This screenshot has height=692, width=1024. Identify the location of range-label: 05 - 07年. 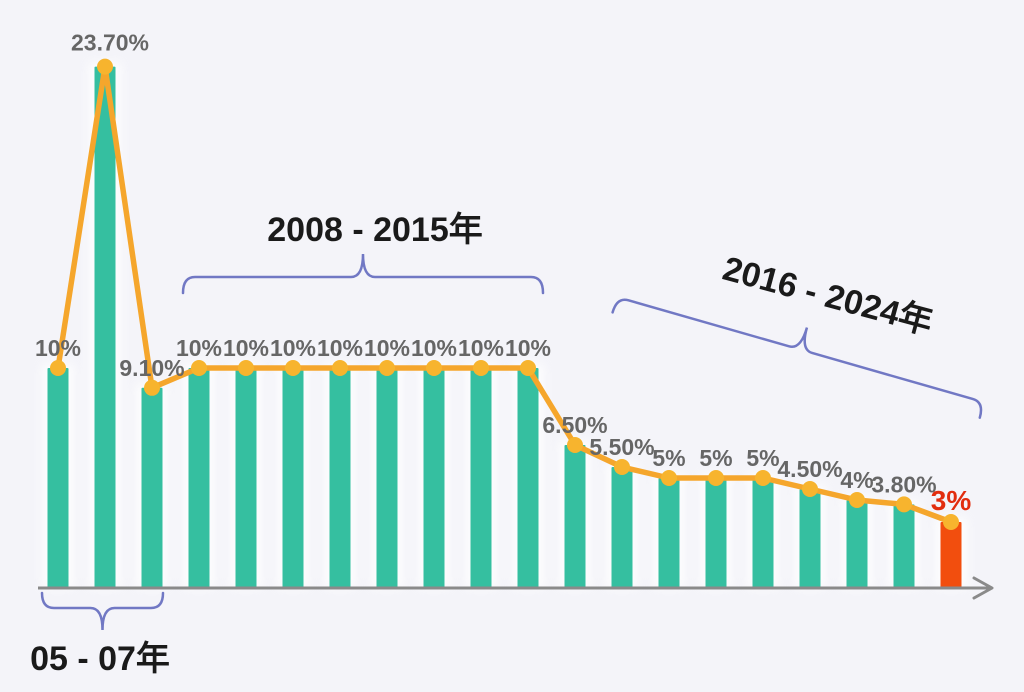
(100, 659).